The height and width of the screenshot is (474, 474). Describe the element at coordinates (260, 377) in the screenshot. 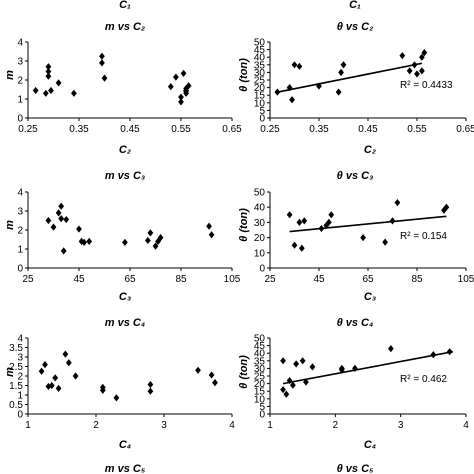

I see `y-tick-label: 25` at that location.